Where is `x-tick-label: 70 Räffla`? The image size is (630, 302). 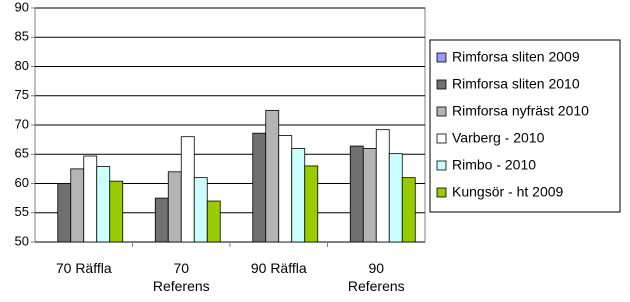
x-tick-label: 70 Räffla is located at coordinates (83, 268).